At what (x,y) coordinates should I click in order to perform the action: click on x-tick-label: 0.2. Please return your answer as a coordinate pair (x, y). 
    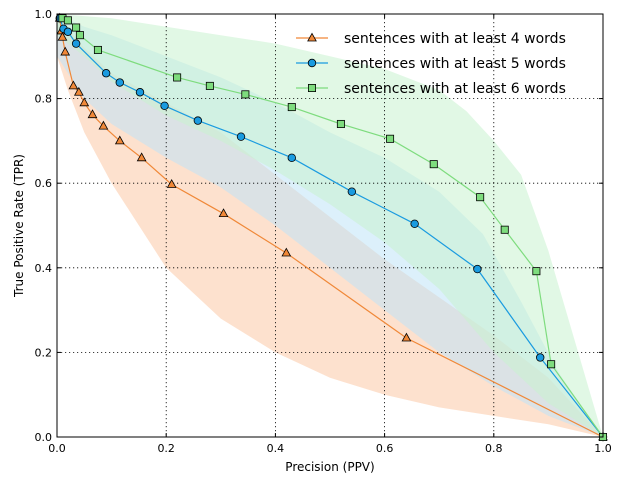
    Looking at the image, I should click on (166, 448).